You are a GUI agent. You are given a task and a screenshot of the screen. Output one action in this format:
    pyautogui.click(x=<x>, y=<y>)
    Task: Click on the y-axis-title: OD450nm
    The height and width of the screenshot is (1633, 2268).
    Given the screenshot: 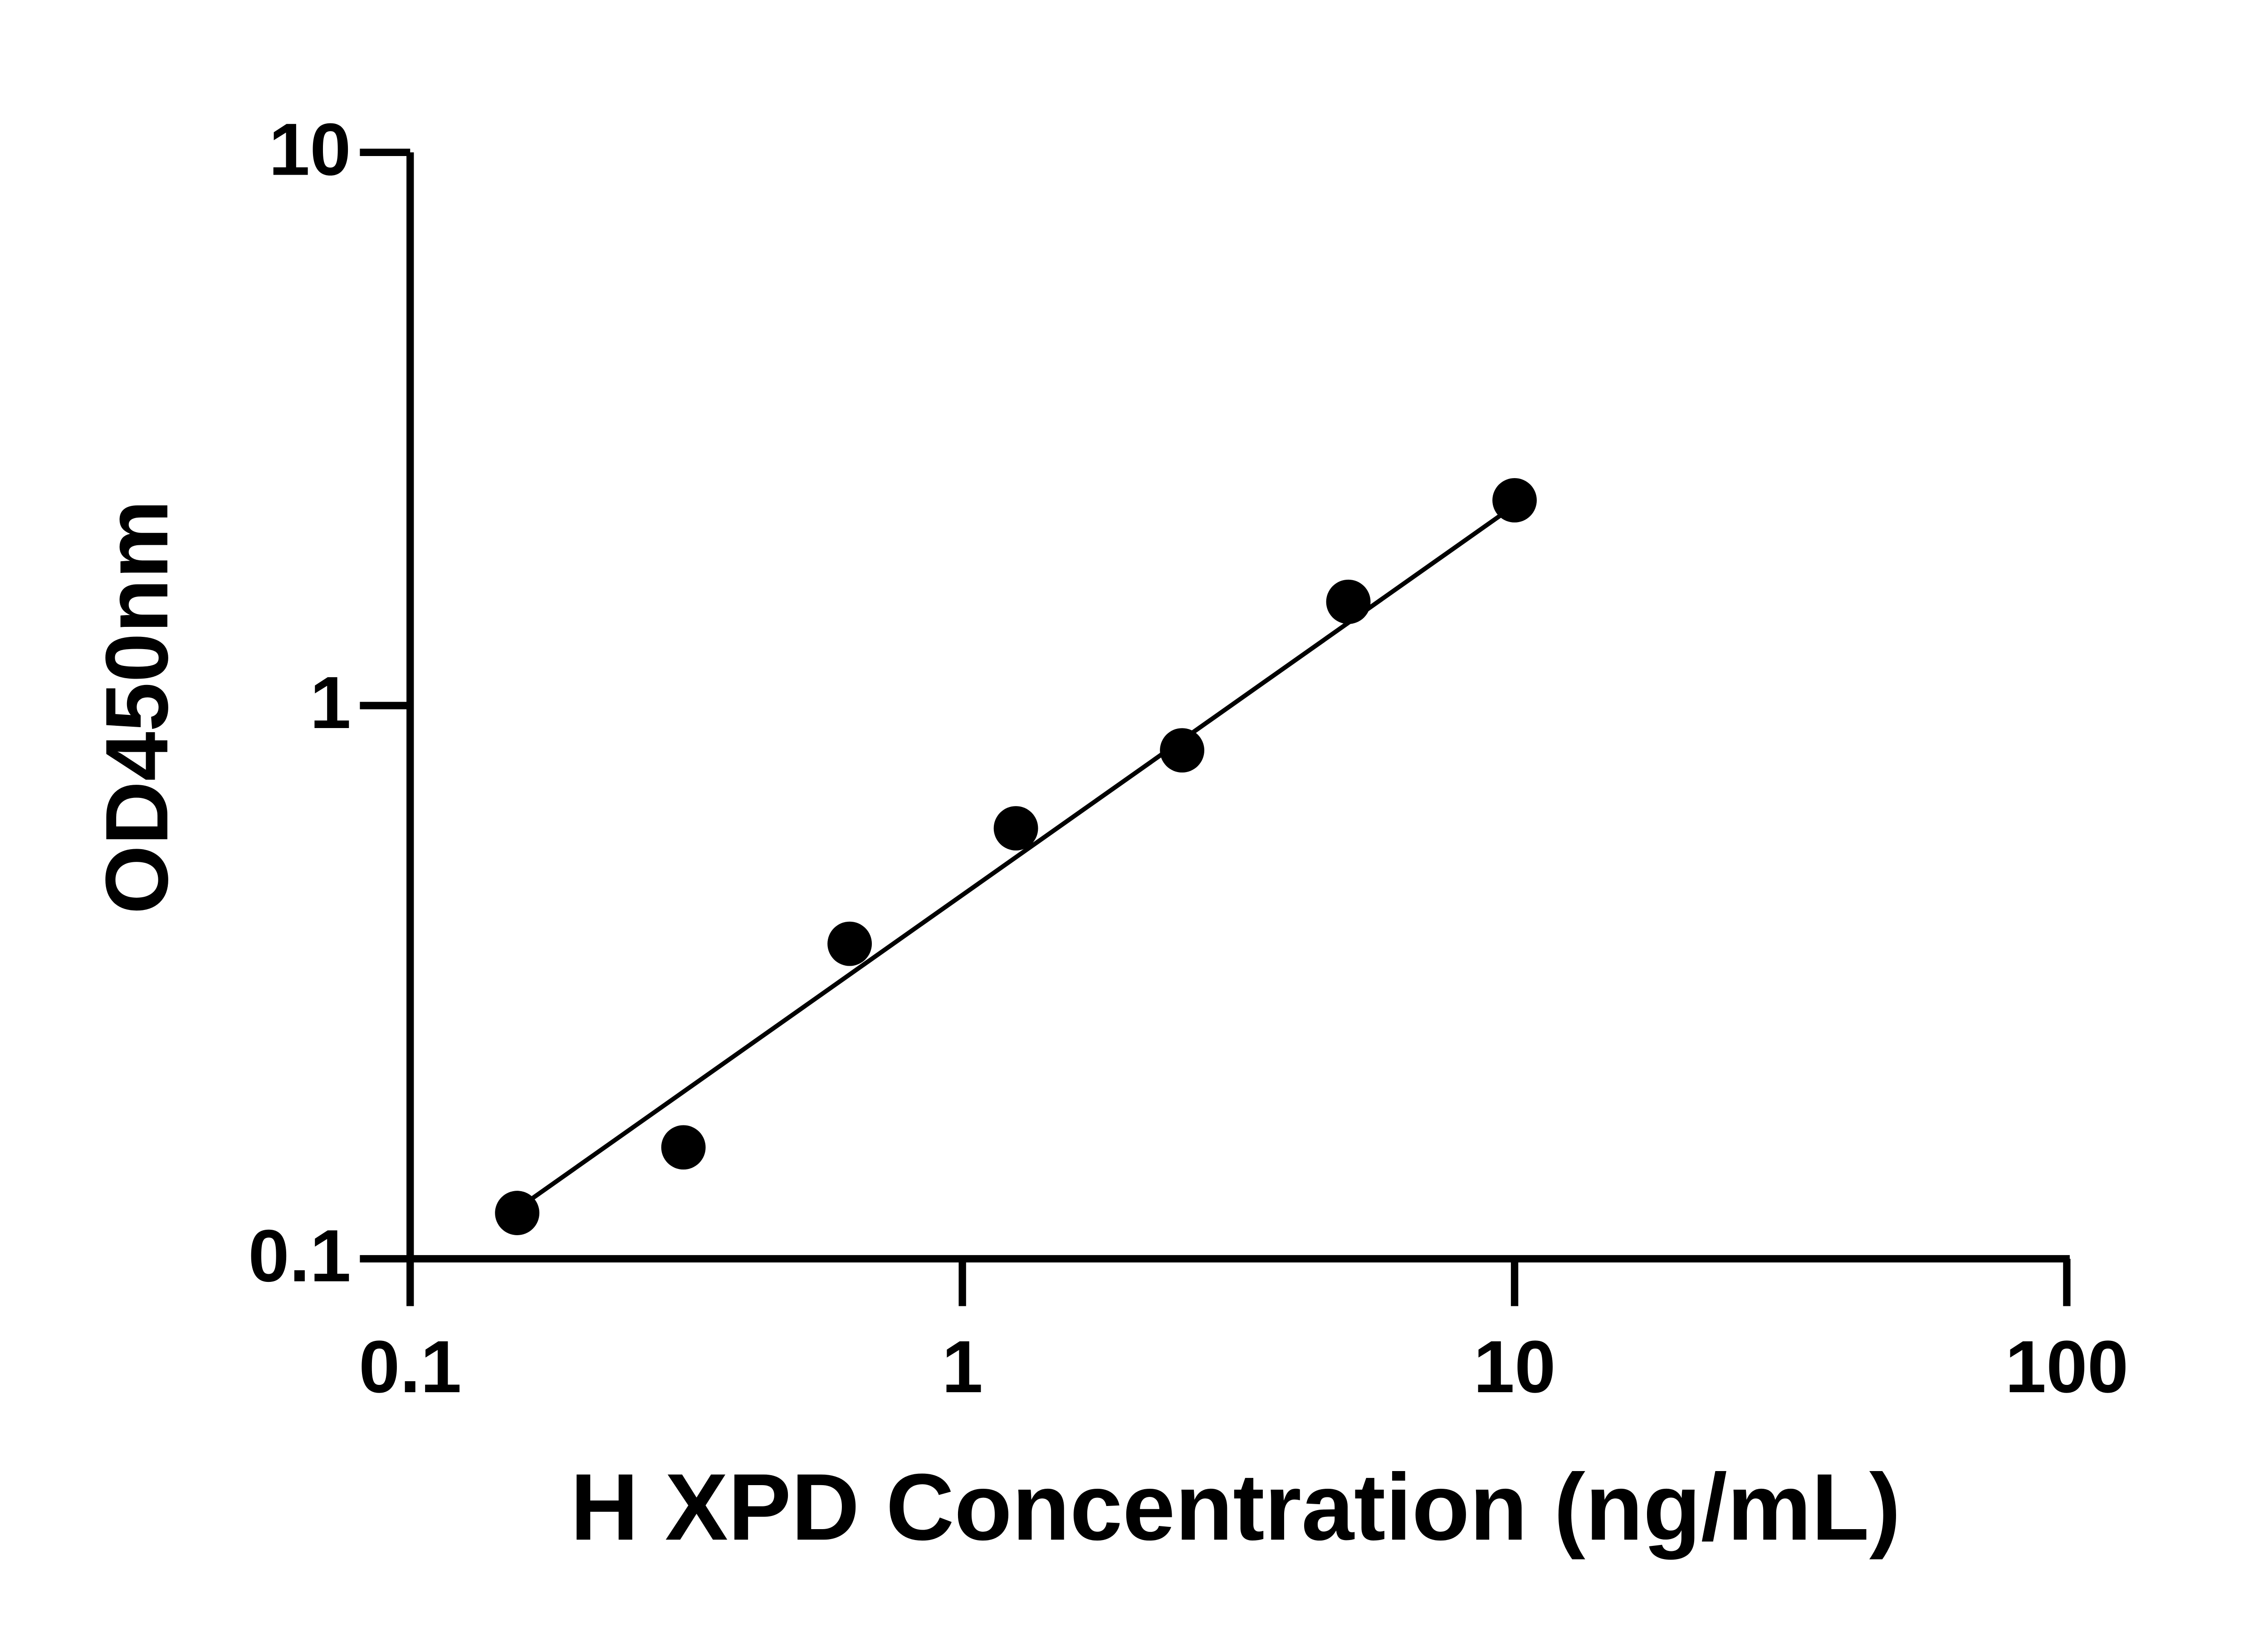 What is the action you would take?
    pyautogui.click(x=137, y=707)
    